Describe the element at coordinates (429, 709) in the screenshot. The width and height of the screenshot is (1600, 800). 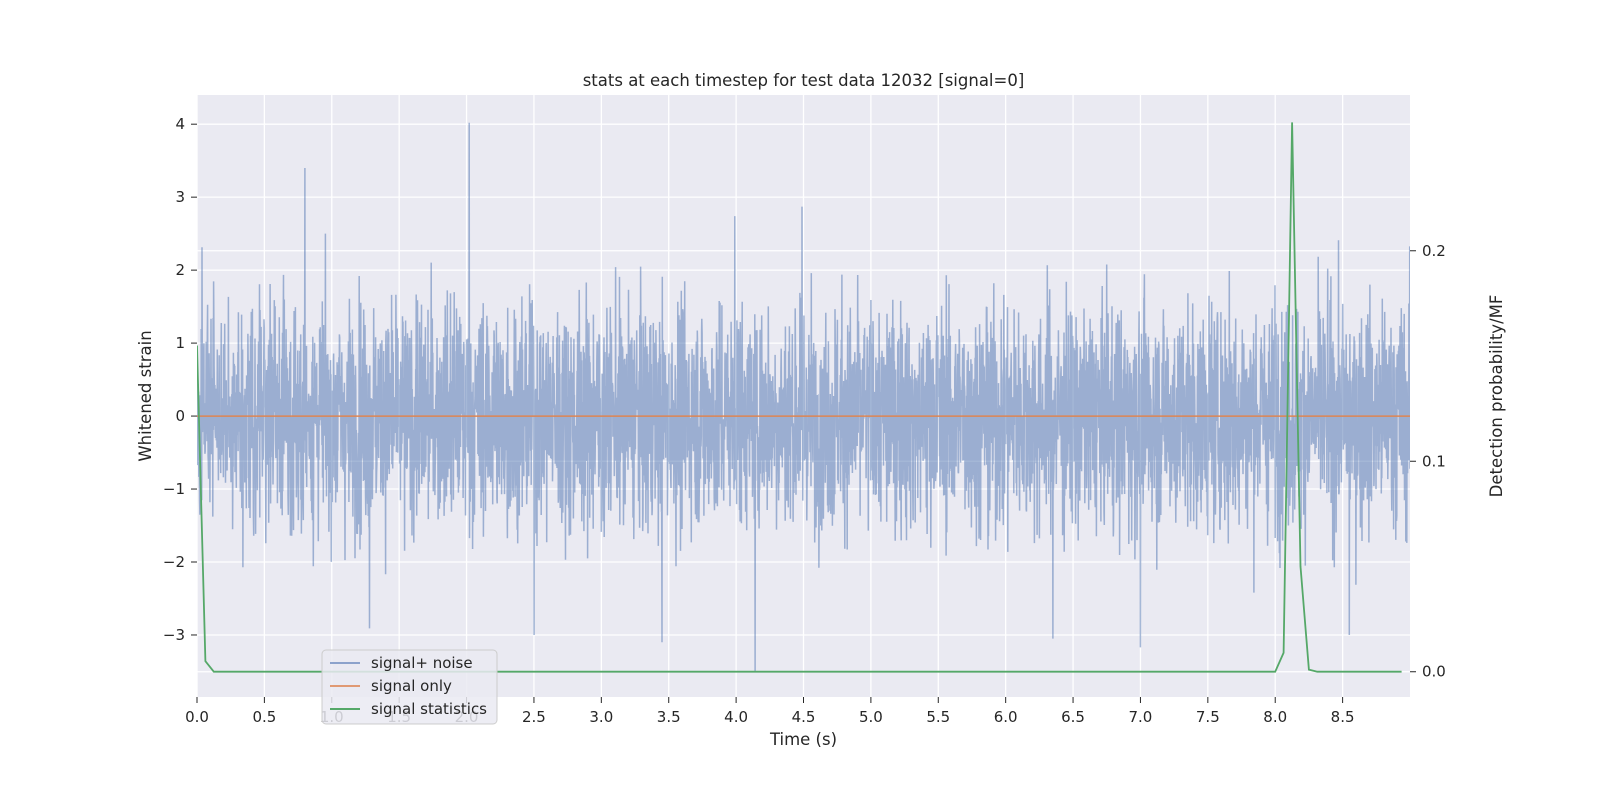
I see `legend-label-signal-statistics: signal statistics` at that location.